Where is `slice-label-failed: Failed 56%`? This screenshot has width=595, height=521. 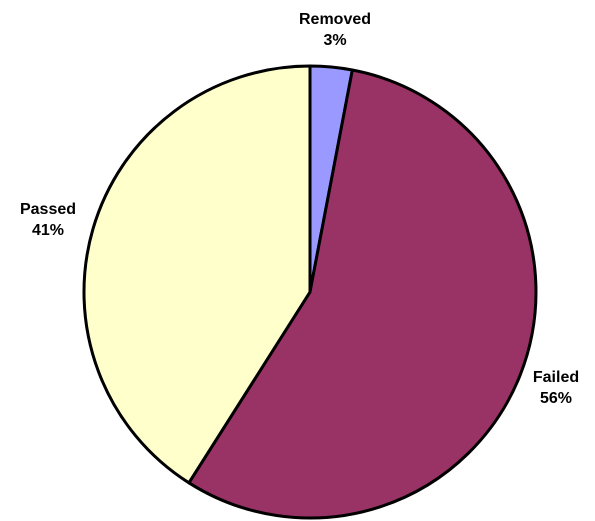
slice-label-failed: Failed 56% is located at coordinates (556, 388).